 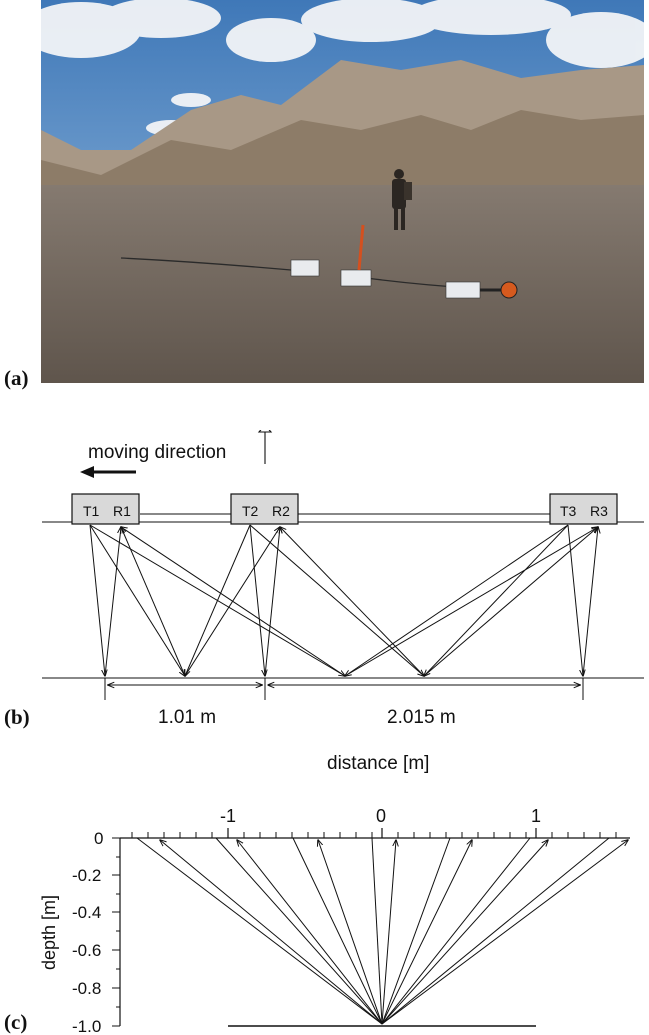 I want to click on x-major-ticks, so click(x=382, y=833).